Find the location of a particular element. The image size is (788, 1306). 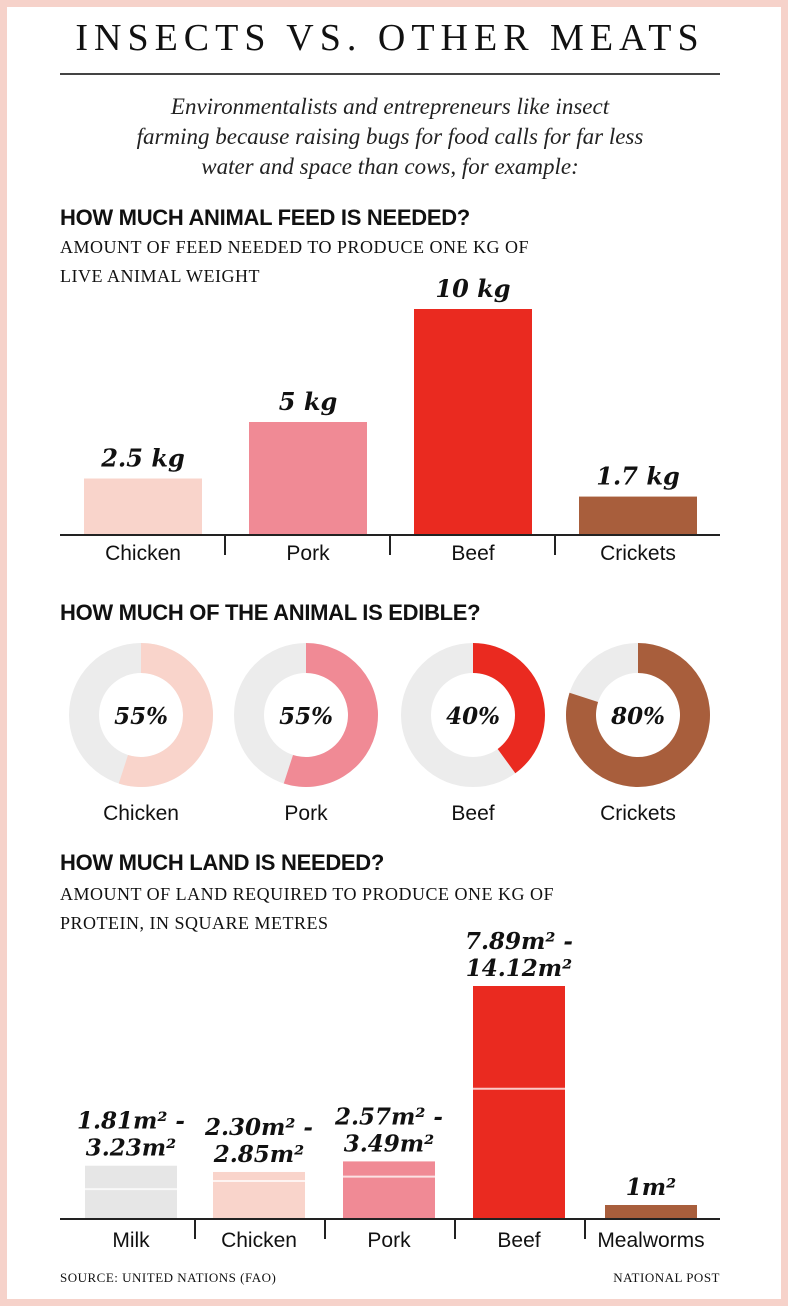

donut-category-label: Chicken is located at coordinates (141, 813).